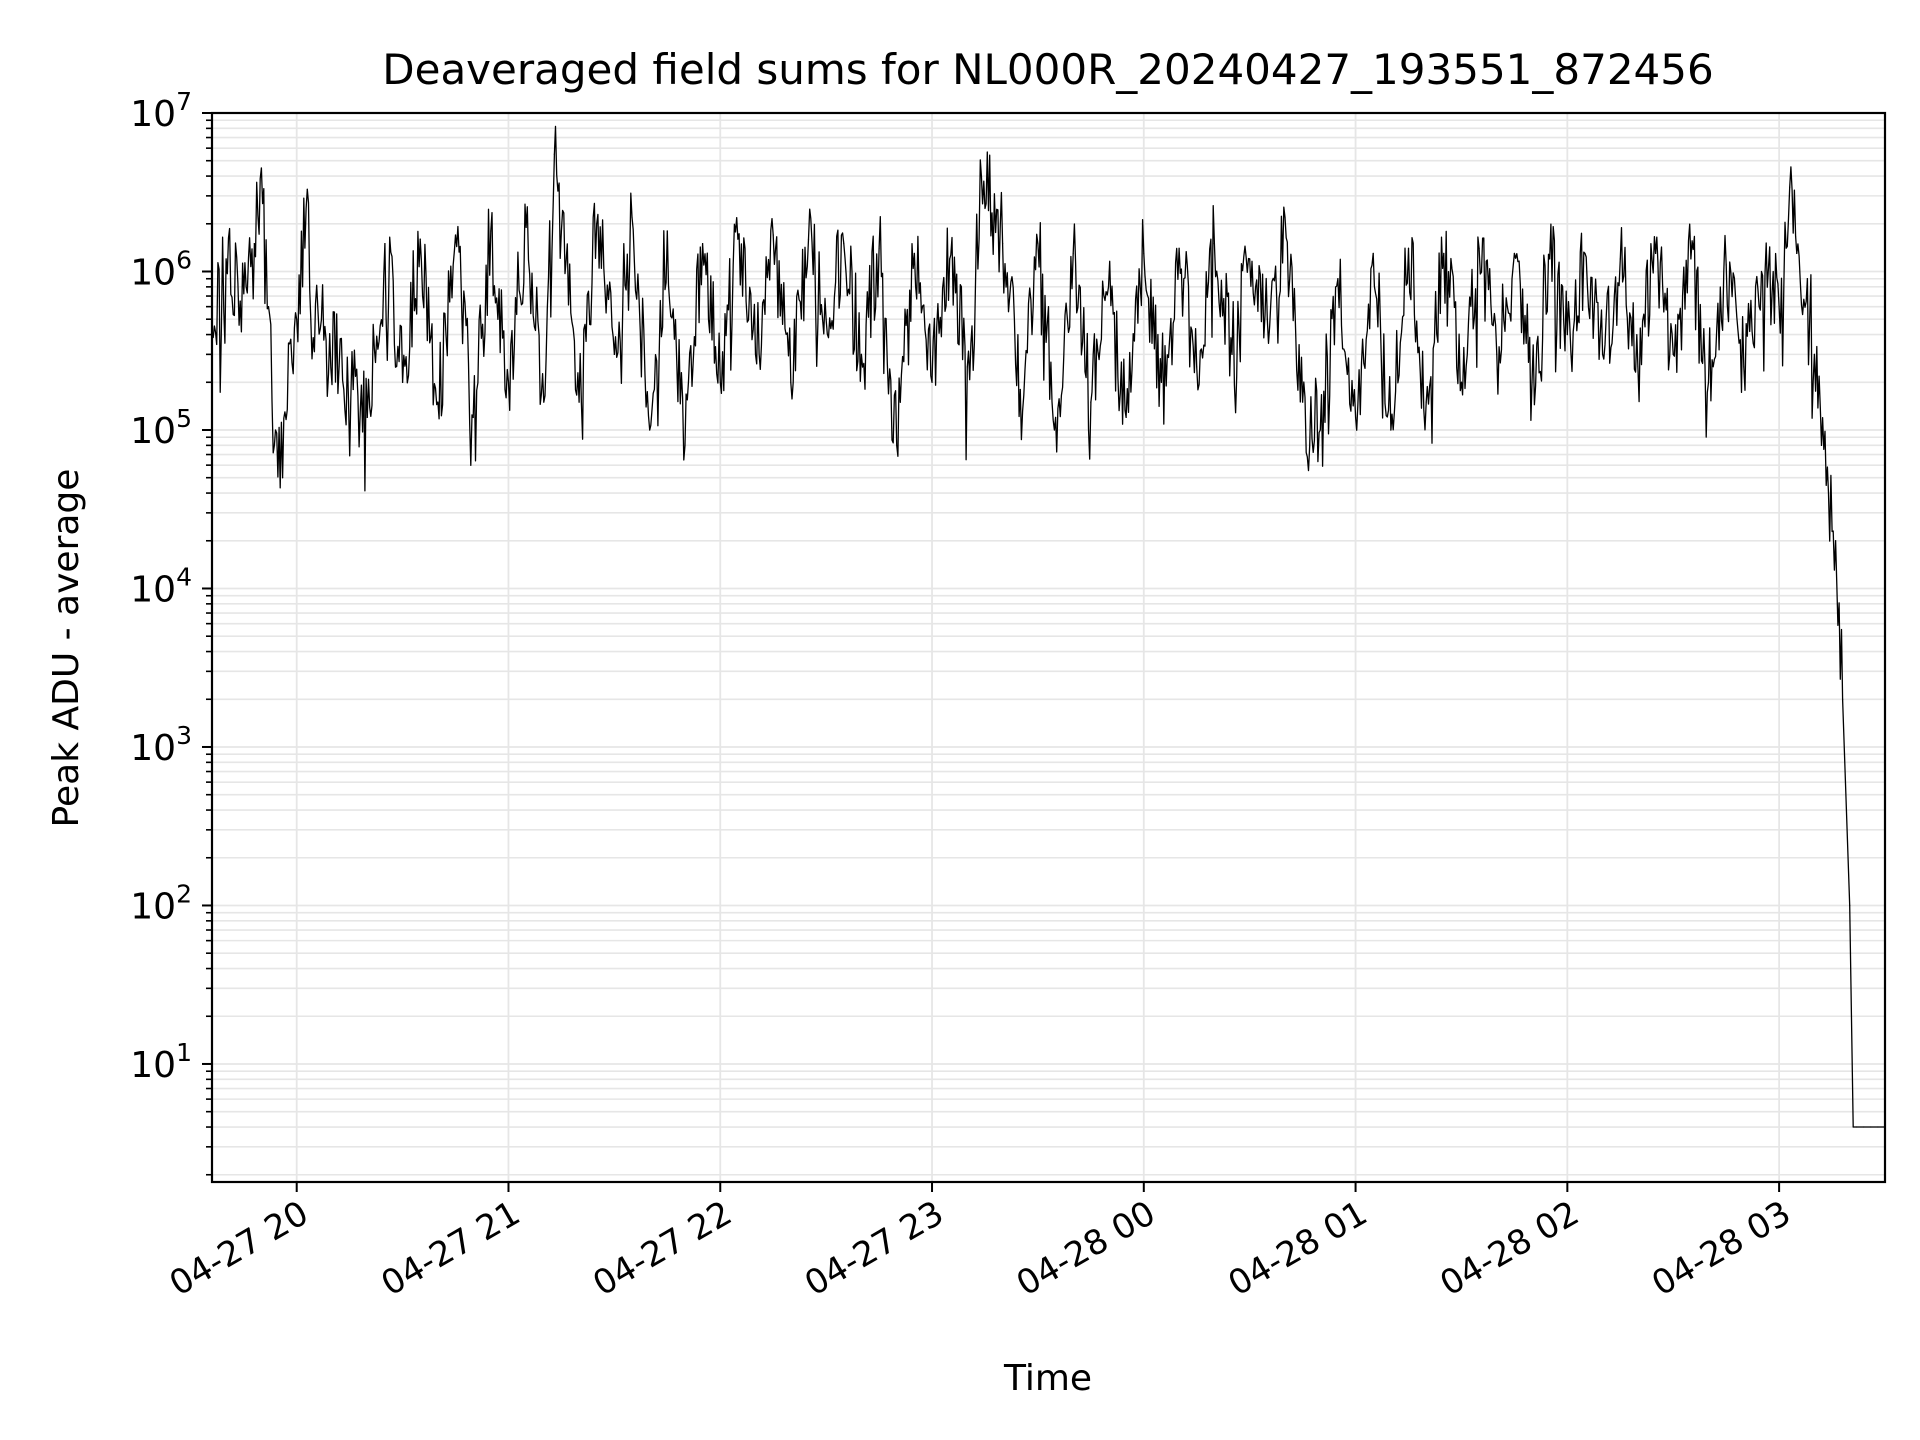 This screenshot has width=1920, height=1440. Describe the element at coordinates (66, 648) in the screenshot. I see `y-axis-label: Peak ADU - average` at that location.